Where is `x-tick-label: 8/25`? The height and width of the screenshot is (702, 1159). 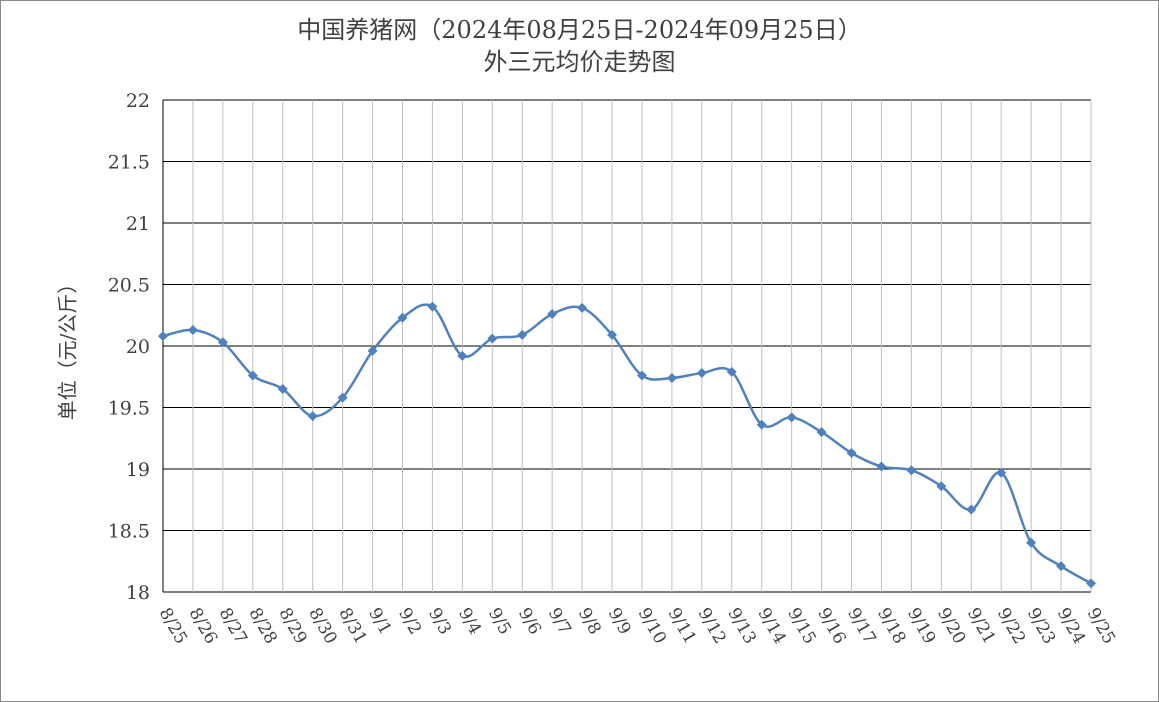 x-tick-label: 8/25 is located at coordinates (173, 626).